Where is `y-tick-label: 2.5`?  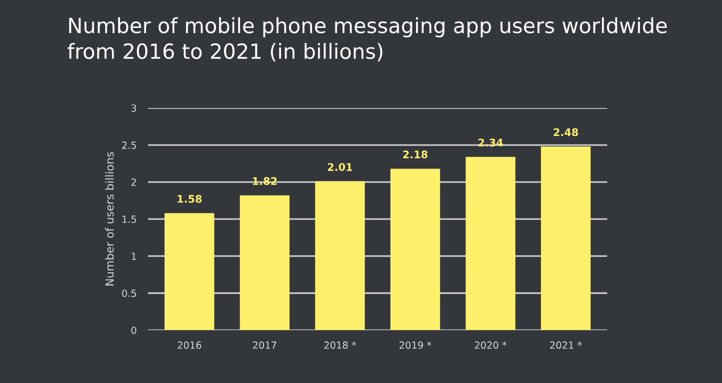 y-tick-label: 2.5 is located at coordinates (129, 145).